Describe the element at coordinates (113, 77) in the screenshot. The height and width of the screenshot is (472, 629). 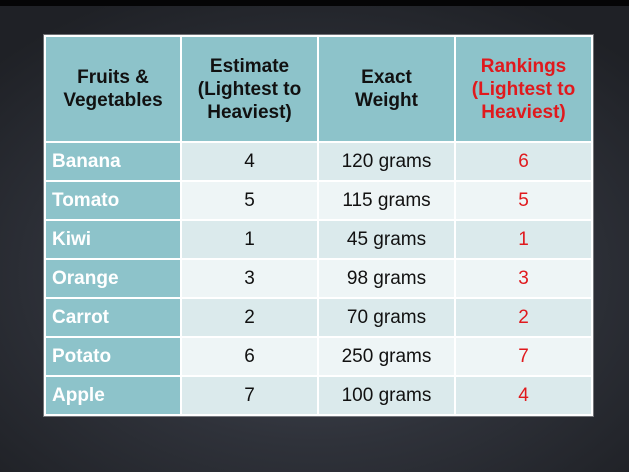
I see `header-line: Fruits &` at that location.